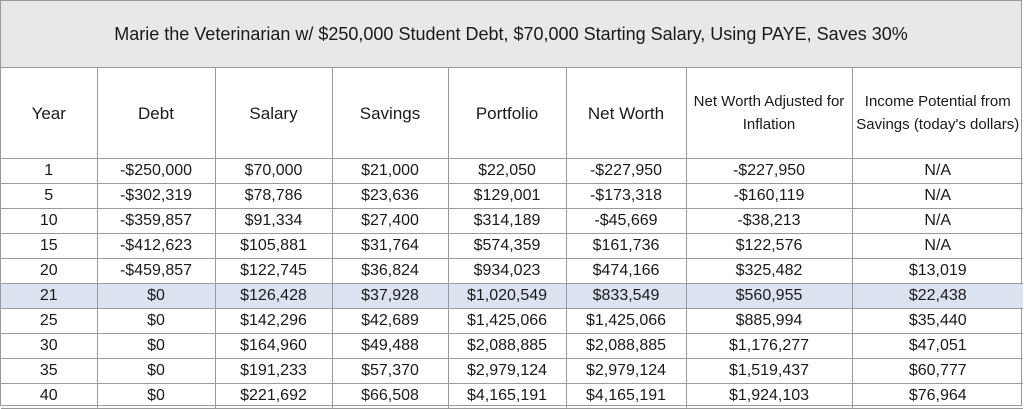 The width and height of the screenshot is (1024, 409). What do you see at coordinates (507, 221) in the screenshot?
I see `cell-portfolio: $314,189` at bounding box center [507, 221].